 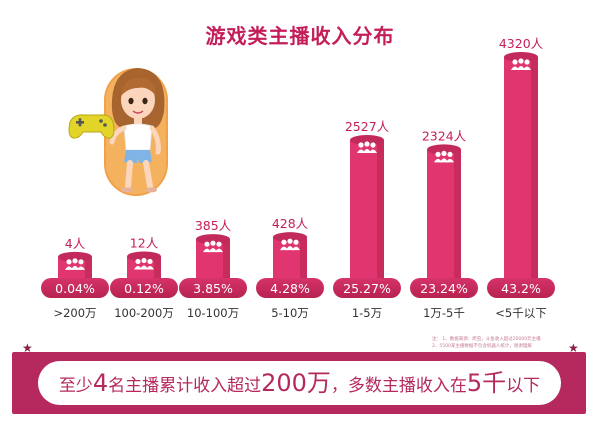 What do you see at coordinates (573, 348) in the screenshot?
I see `star-icon: ★` at bounding box center [573, 348].